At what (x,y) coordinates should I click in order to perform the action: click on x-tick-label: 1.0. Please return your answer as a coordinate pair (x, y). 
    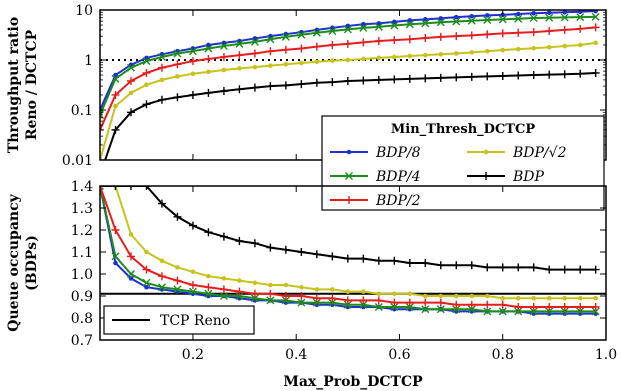
    Looking at the image, I should click on (606, 355).